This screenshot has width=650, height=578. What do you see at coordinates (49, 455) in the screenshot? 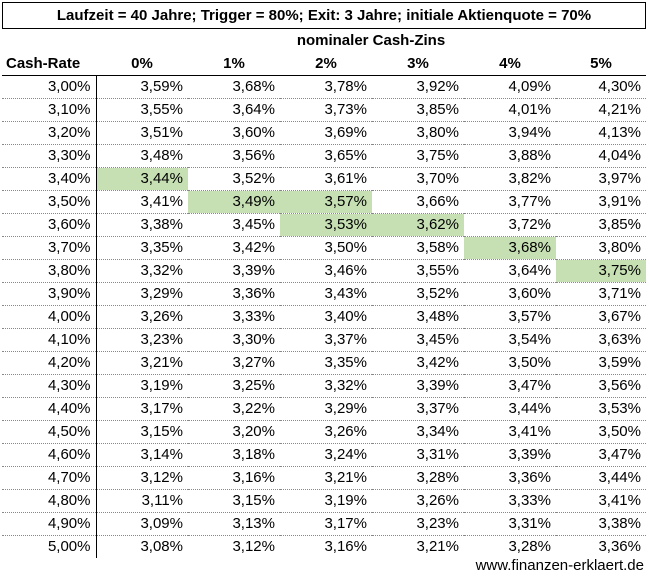
I see `cash-rate-cell: 4,60%` at bounding box center [49, 455].